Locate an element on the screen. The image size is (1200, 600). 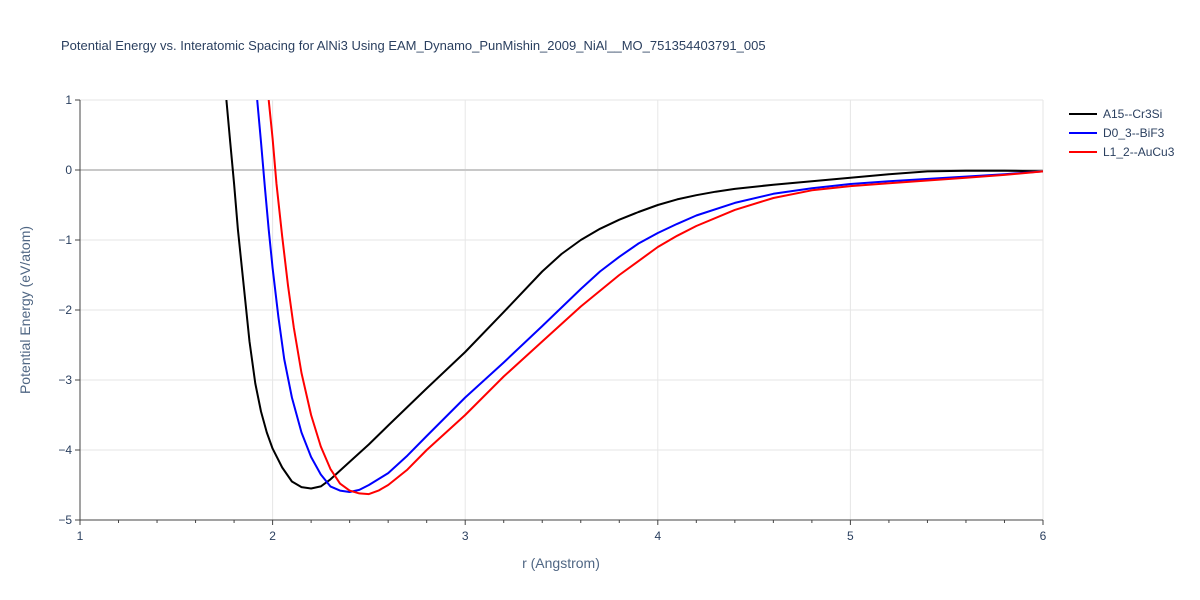
x-tick-label: 5 is located at coordinates (850, 536).